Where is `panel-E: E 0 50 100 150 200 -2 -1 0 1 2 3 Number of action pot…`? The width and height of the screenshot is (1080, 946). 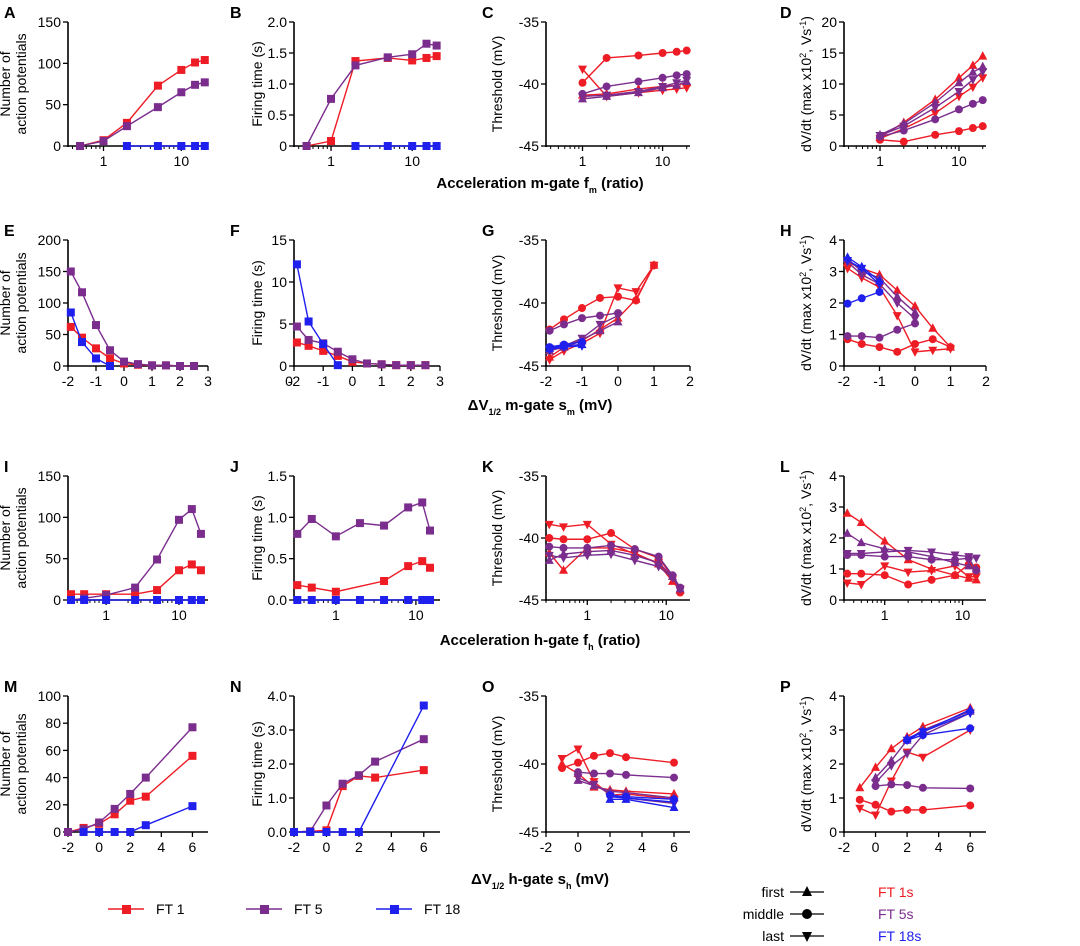 panel-E: E 0 50 100 150 200 -2 -1 0 1 2 3 Number of action pot… is located at coordinates (106, 306).